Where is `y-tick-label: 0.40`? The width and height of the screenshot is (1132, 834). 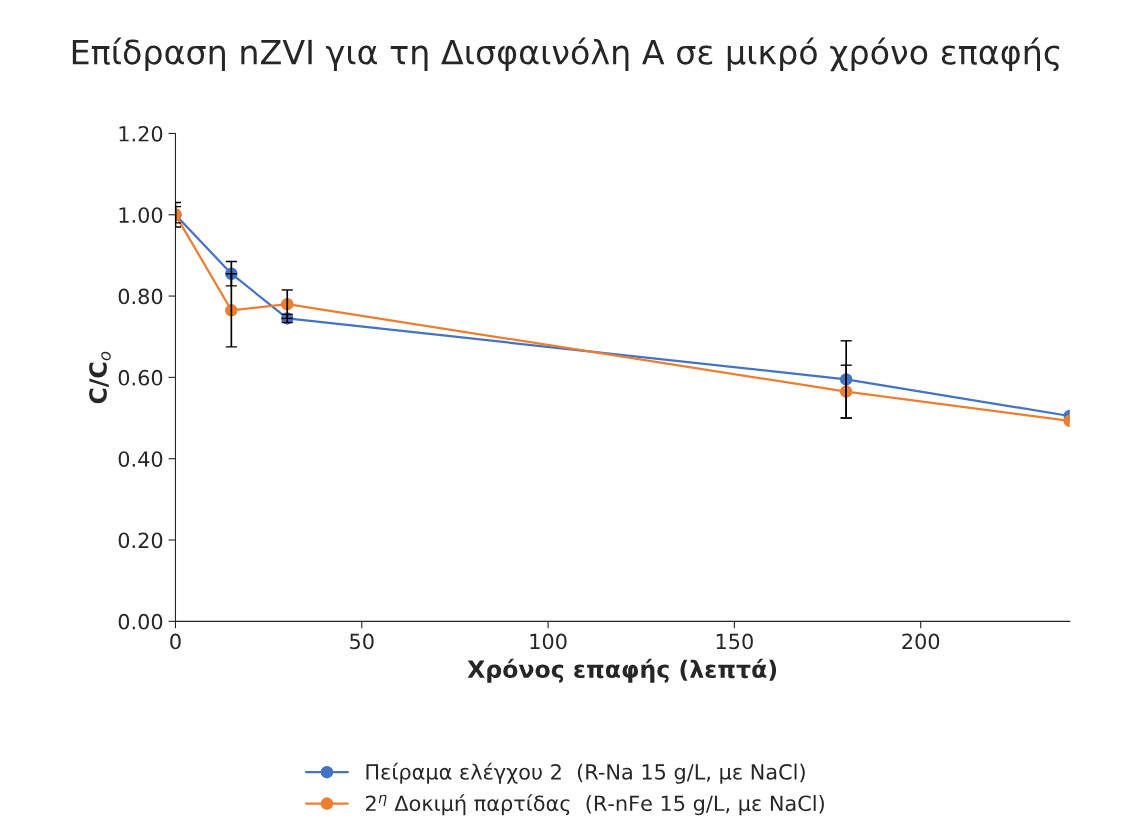 y-tick-label: 0.40 is located at coordinates (140, 459).